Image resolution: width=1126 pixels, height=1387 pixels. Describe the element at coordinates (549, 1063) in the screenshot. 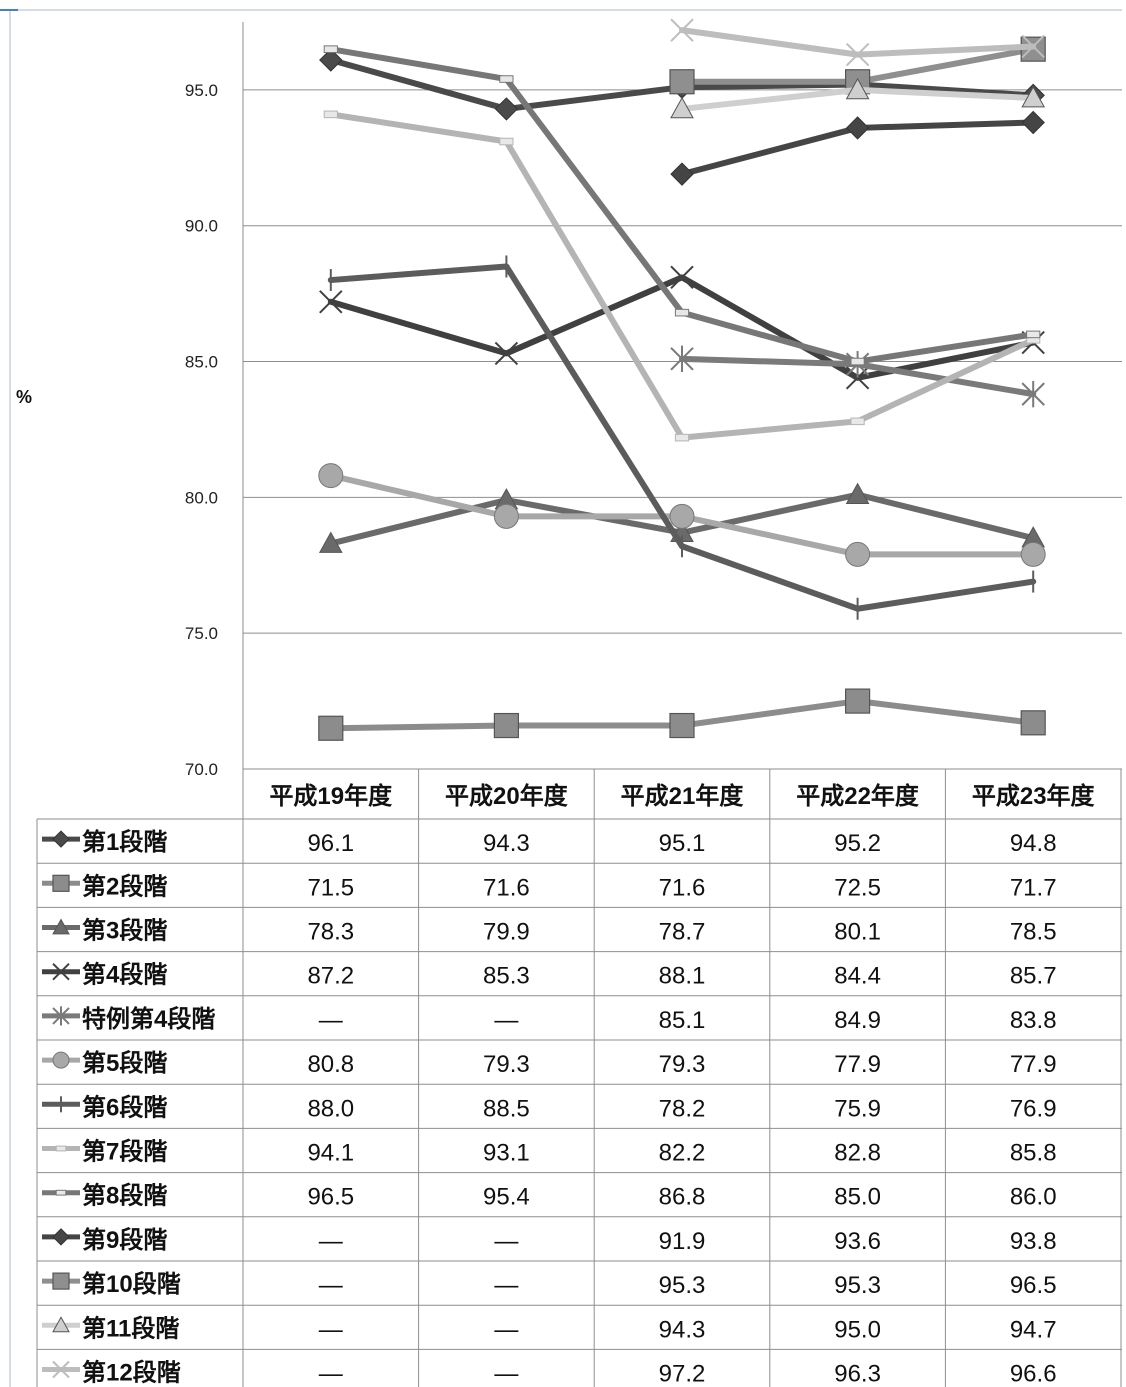

I see `table-row: 第5段階 80.8 79.3 79.3 77.9 77.9` at that location.